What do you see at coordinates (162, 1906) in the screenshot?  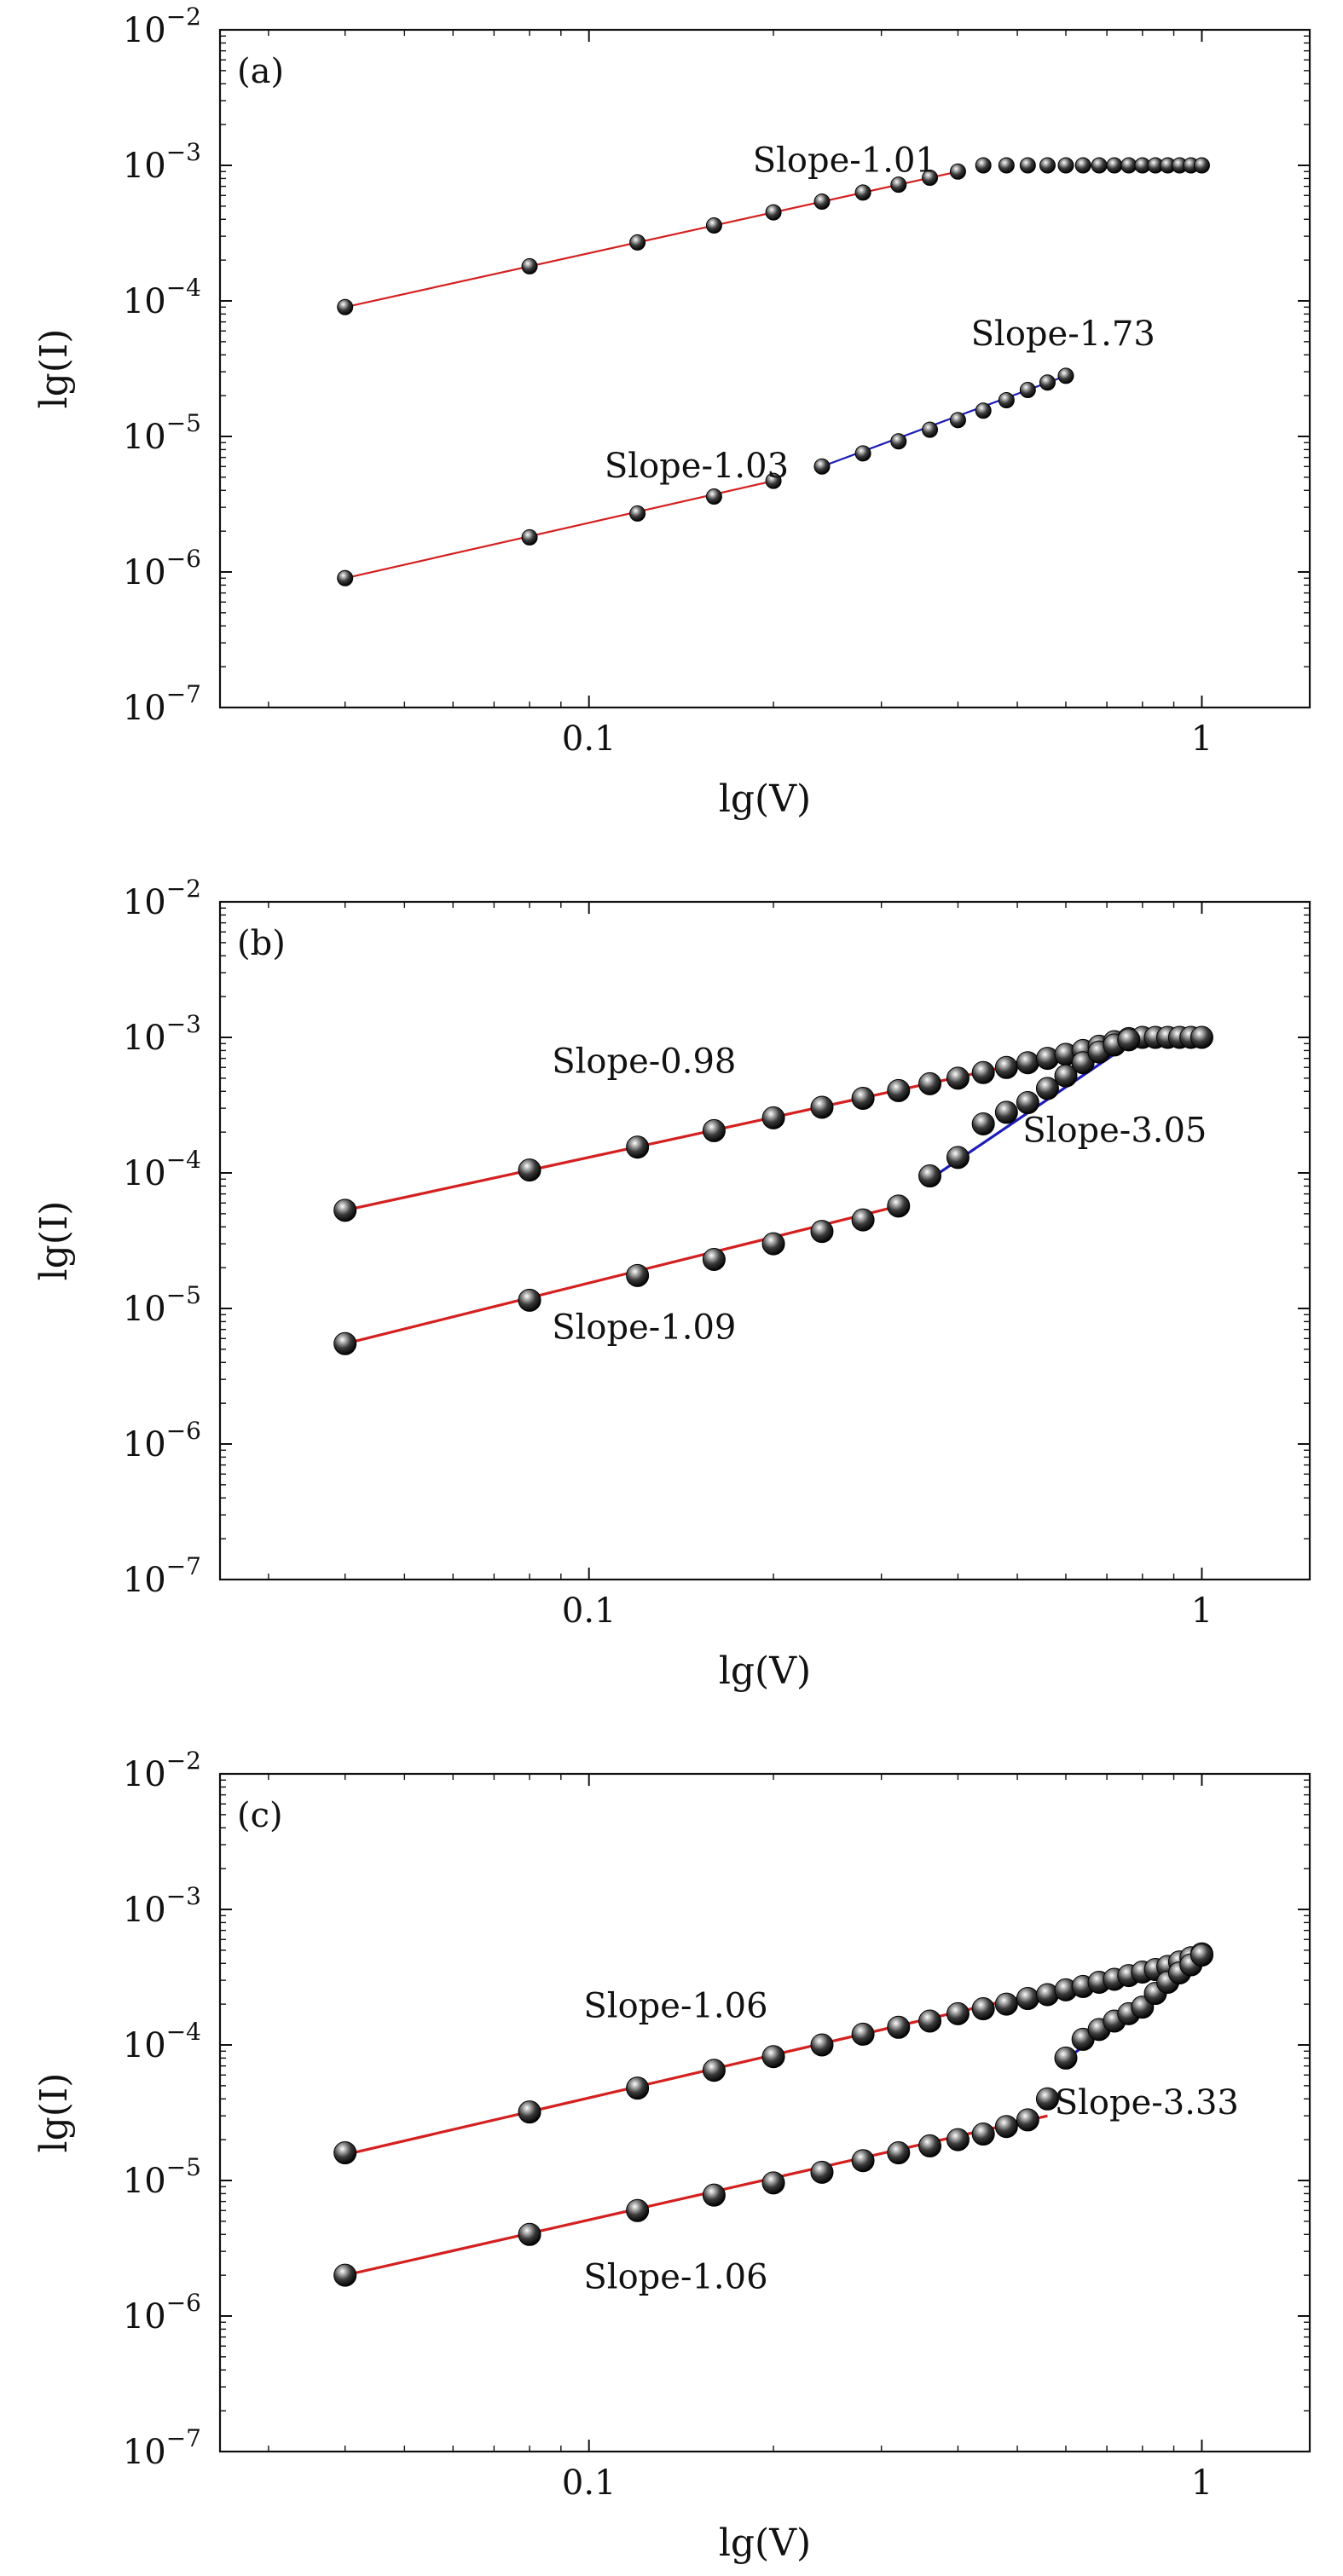 I see `y-tick-label: 10⁻³` at bounding box center [162, 1906].